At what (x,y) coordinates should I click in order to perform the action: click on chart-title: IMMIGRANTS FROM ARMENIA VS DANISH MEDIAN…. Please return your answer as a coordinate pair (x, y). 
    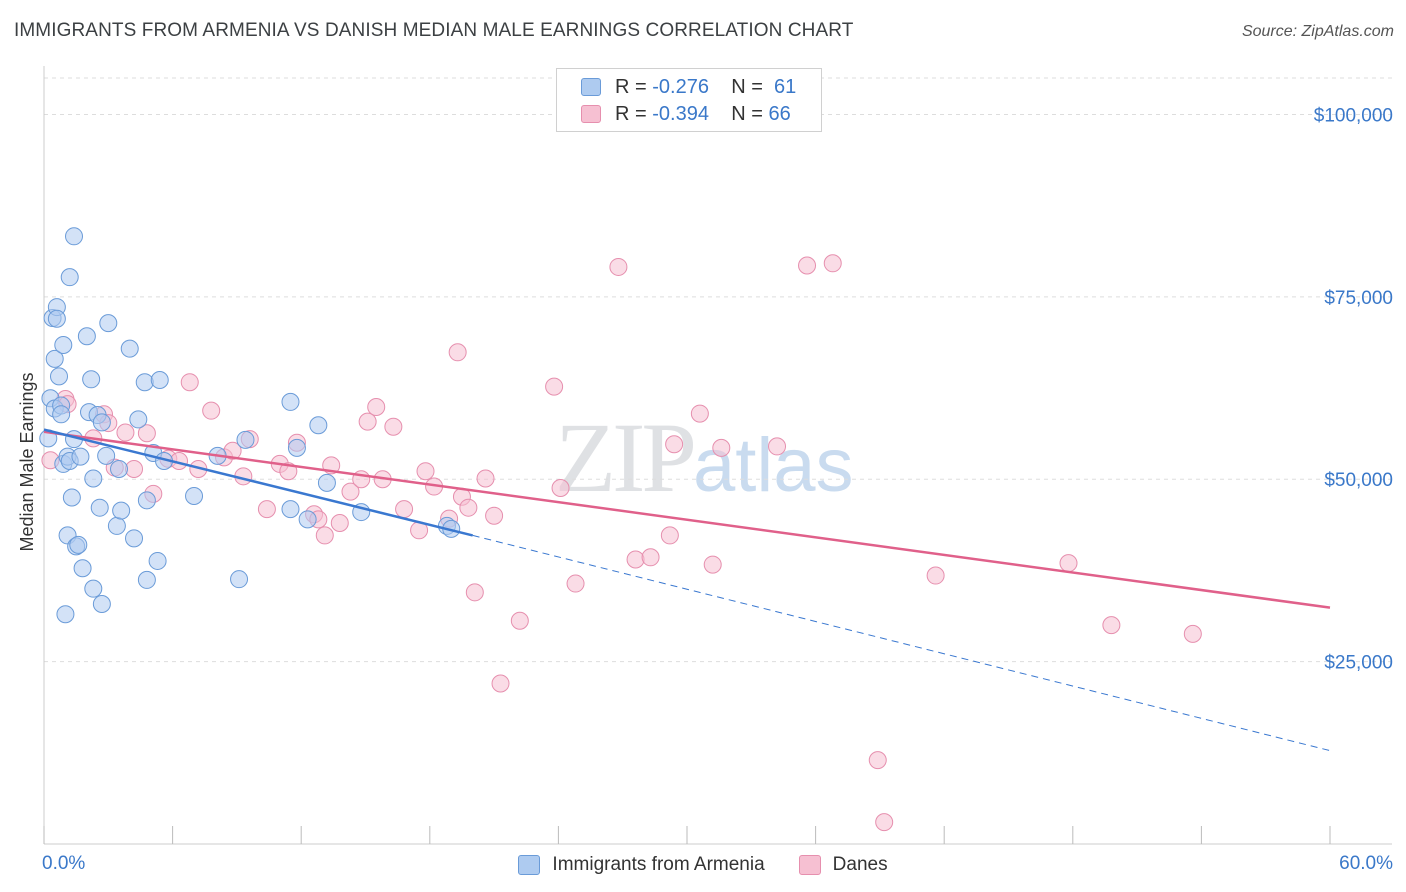
    Looking at the image, I should click on (434, 30).